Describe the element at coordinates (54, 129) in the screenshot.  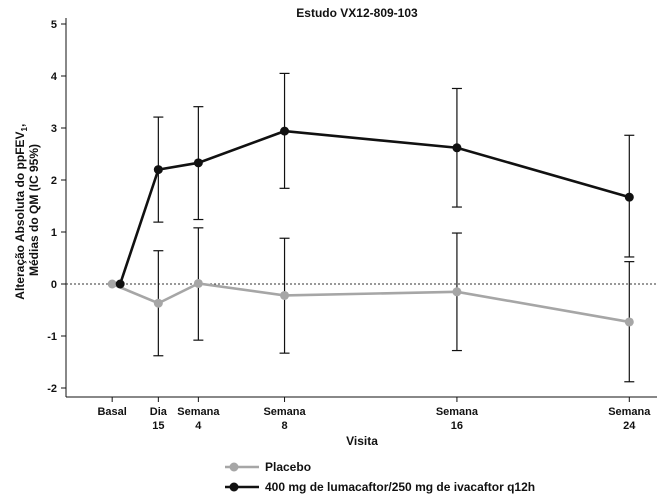
I see `y-tick-label: 3` at that location.